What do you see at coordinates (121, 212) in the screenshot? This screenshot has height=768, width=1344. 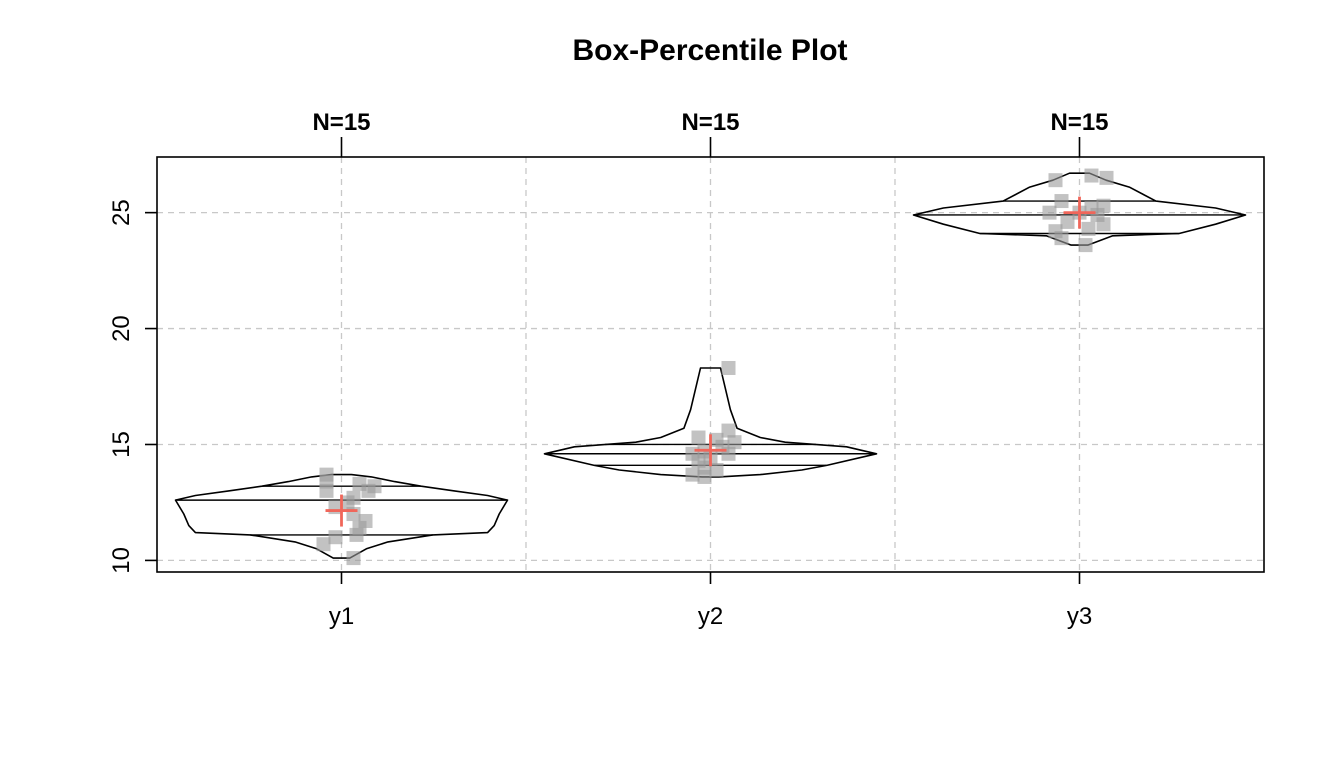 I see `y-tick-label: 25` at bounding box center [121, 212].